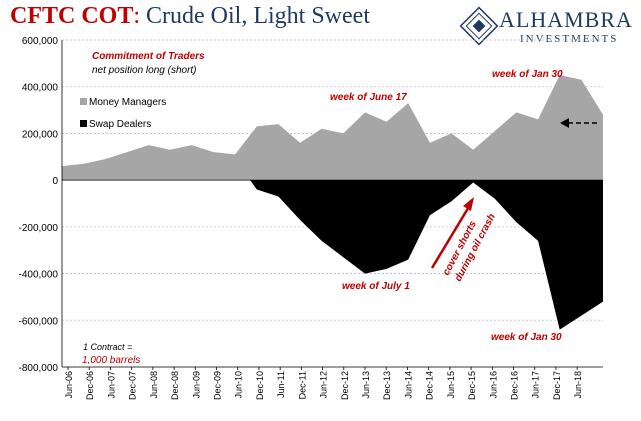 Image resolution: width=641 pixels, height=421 pixels. I want to click on x-tick-label: Jun-16, so click(493, 385).